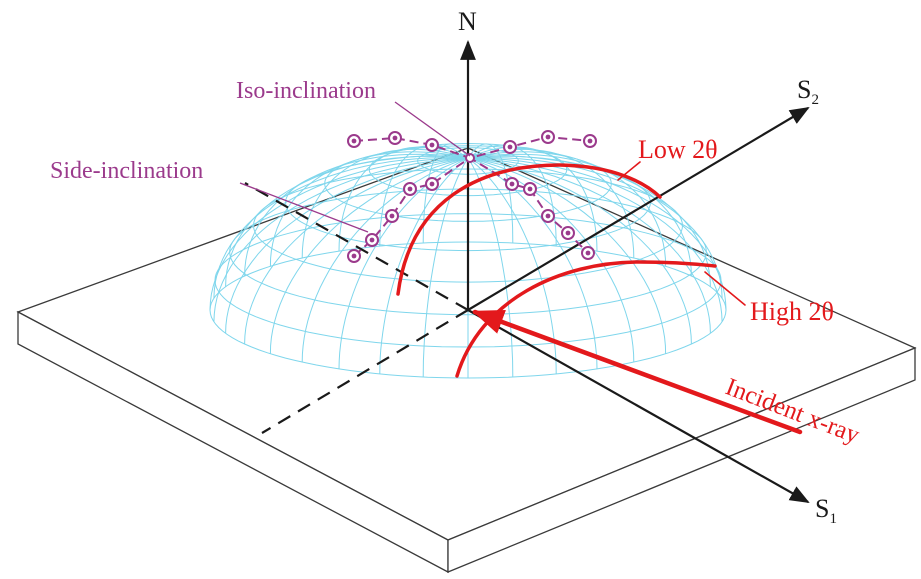 This screenshot has width=921, height=579. I want to click on inclination-marker, so click(470, 158).